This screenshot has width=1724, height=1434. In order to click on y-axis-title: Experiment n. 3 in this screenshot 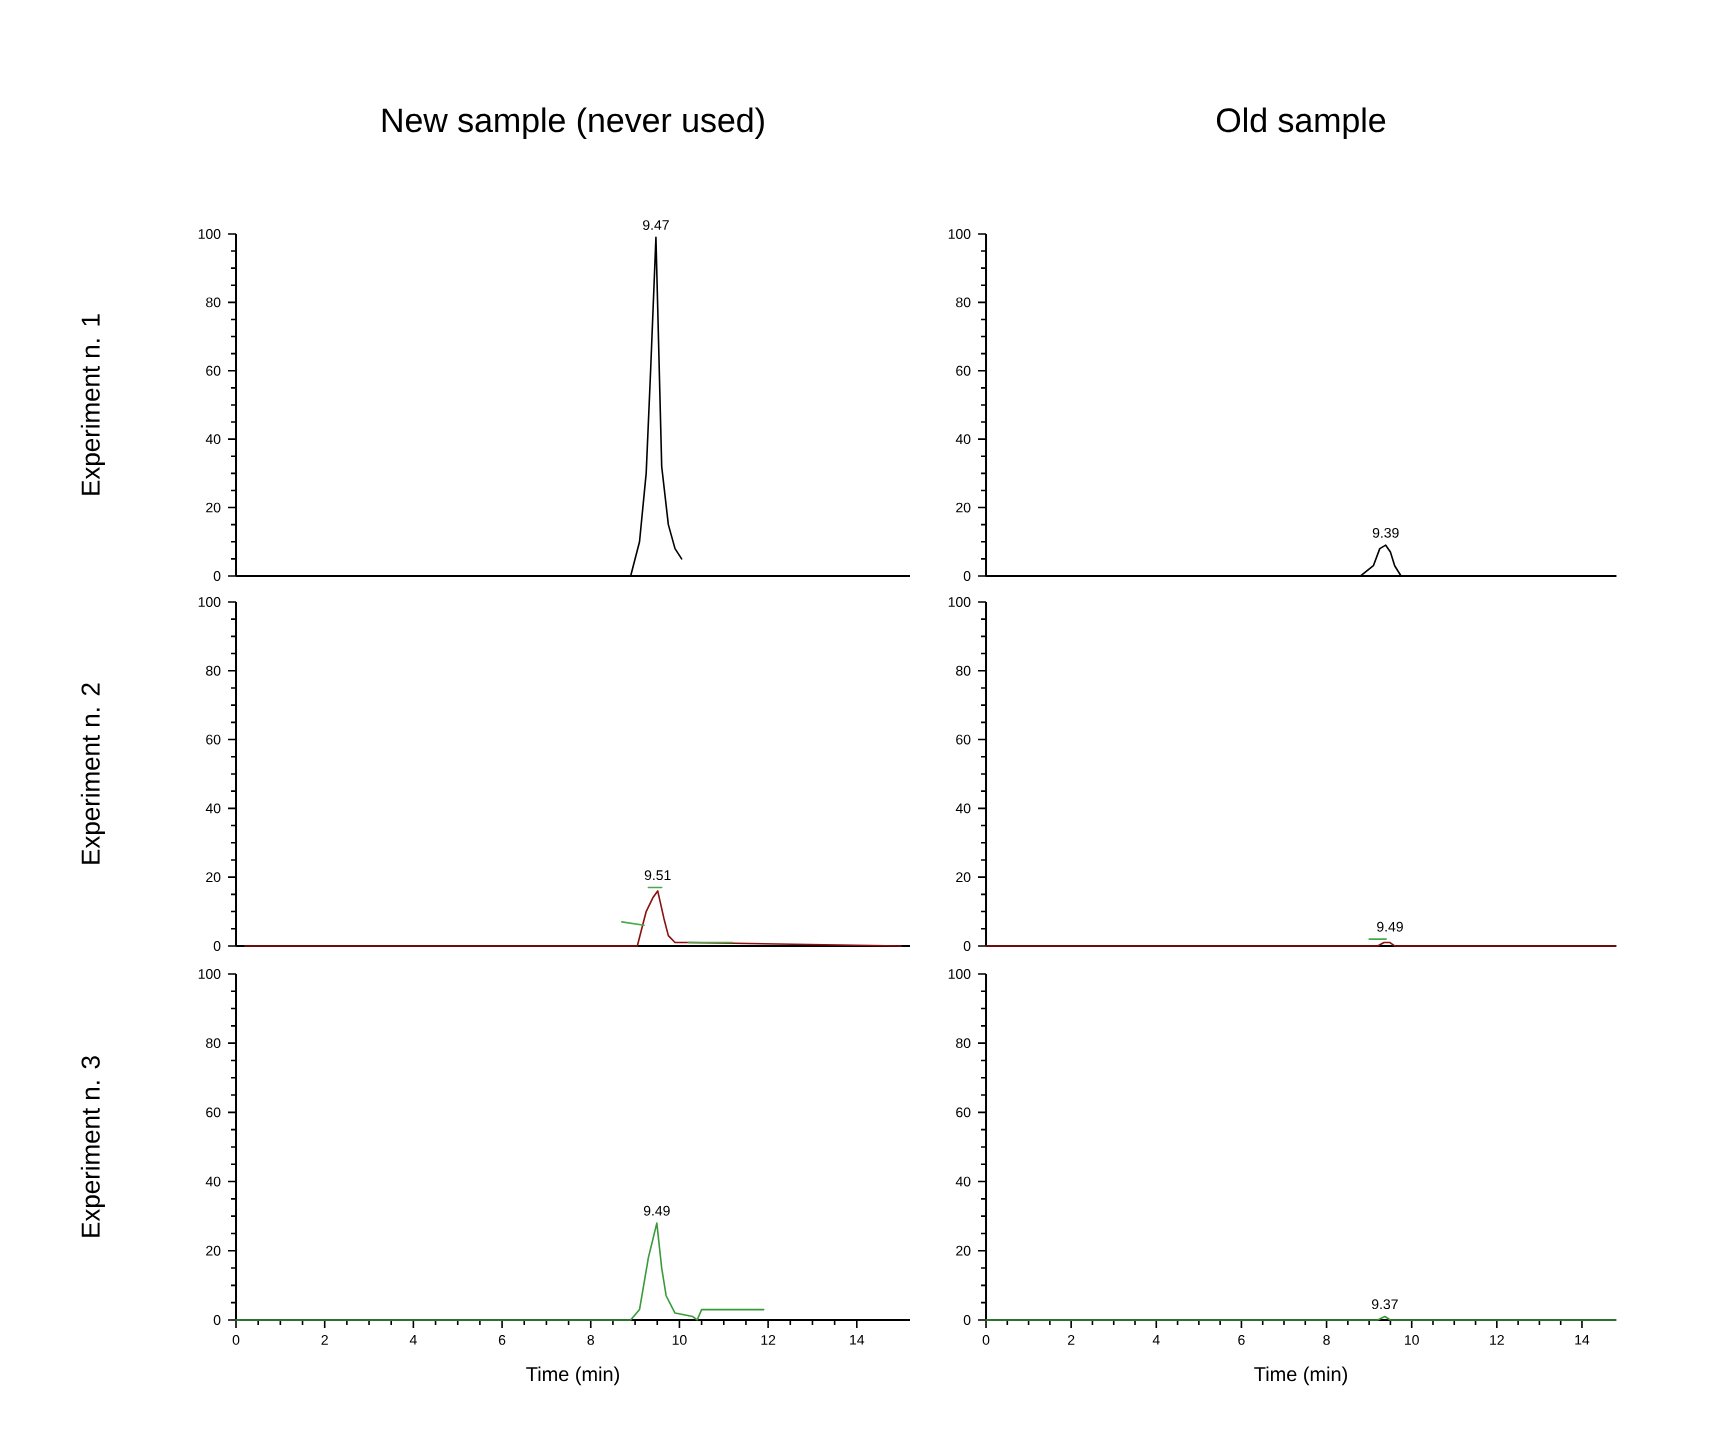, I will do `click(92, 1146)`.